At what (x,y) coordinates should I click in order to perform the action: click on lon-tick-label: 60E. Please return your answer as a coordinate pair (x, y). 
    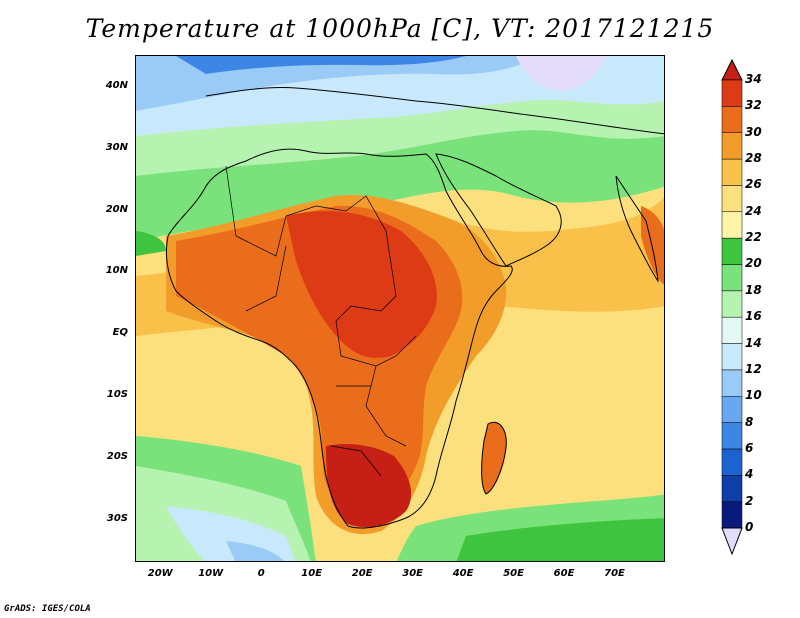
    Looking at the image, I should click on (564, 573).